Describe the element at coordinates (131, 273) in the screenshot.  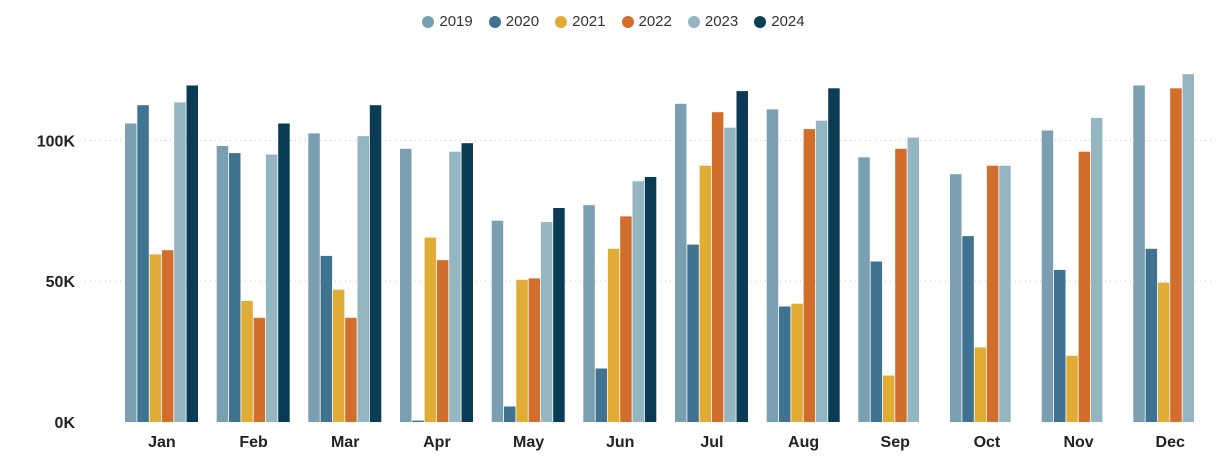
I see `bar-jan-2019` at that location.